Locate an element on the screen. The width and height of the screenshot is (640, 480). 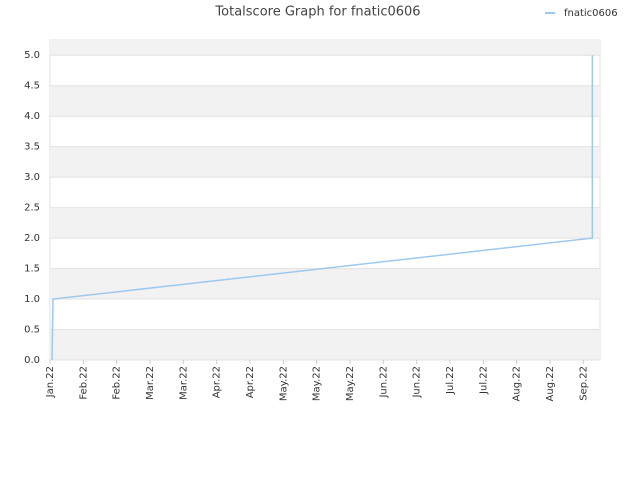
y-tick-label: 0.0 is located at coordinates (32, 360).